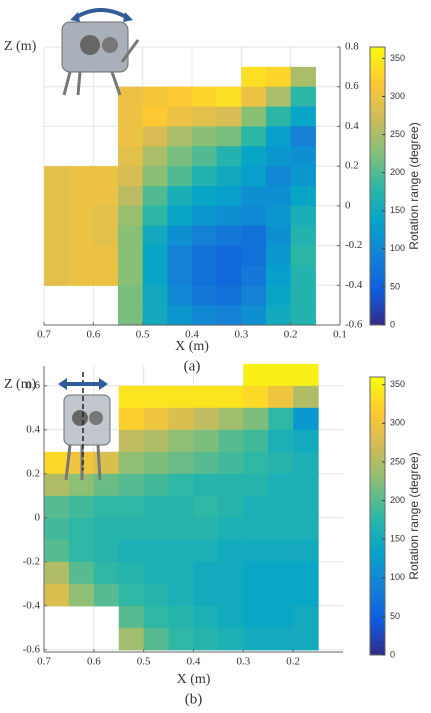 The image size is (431, 713). What do you see at coordinates (353, 245) in the screenshot?
I see `y-tick-label: -0.2` at bounding box center [353, 245].